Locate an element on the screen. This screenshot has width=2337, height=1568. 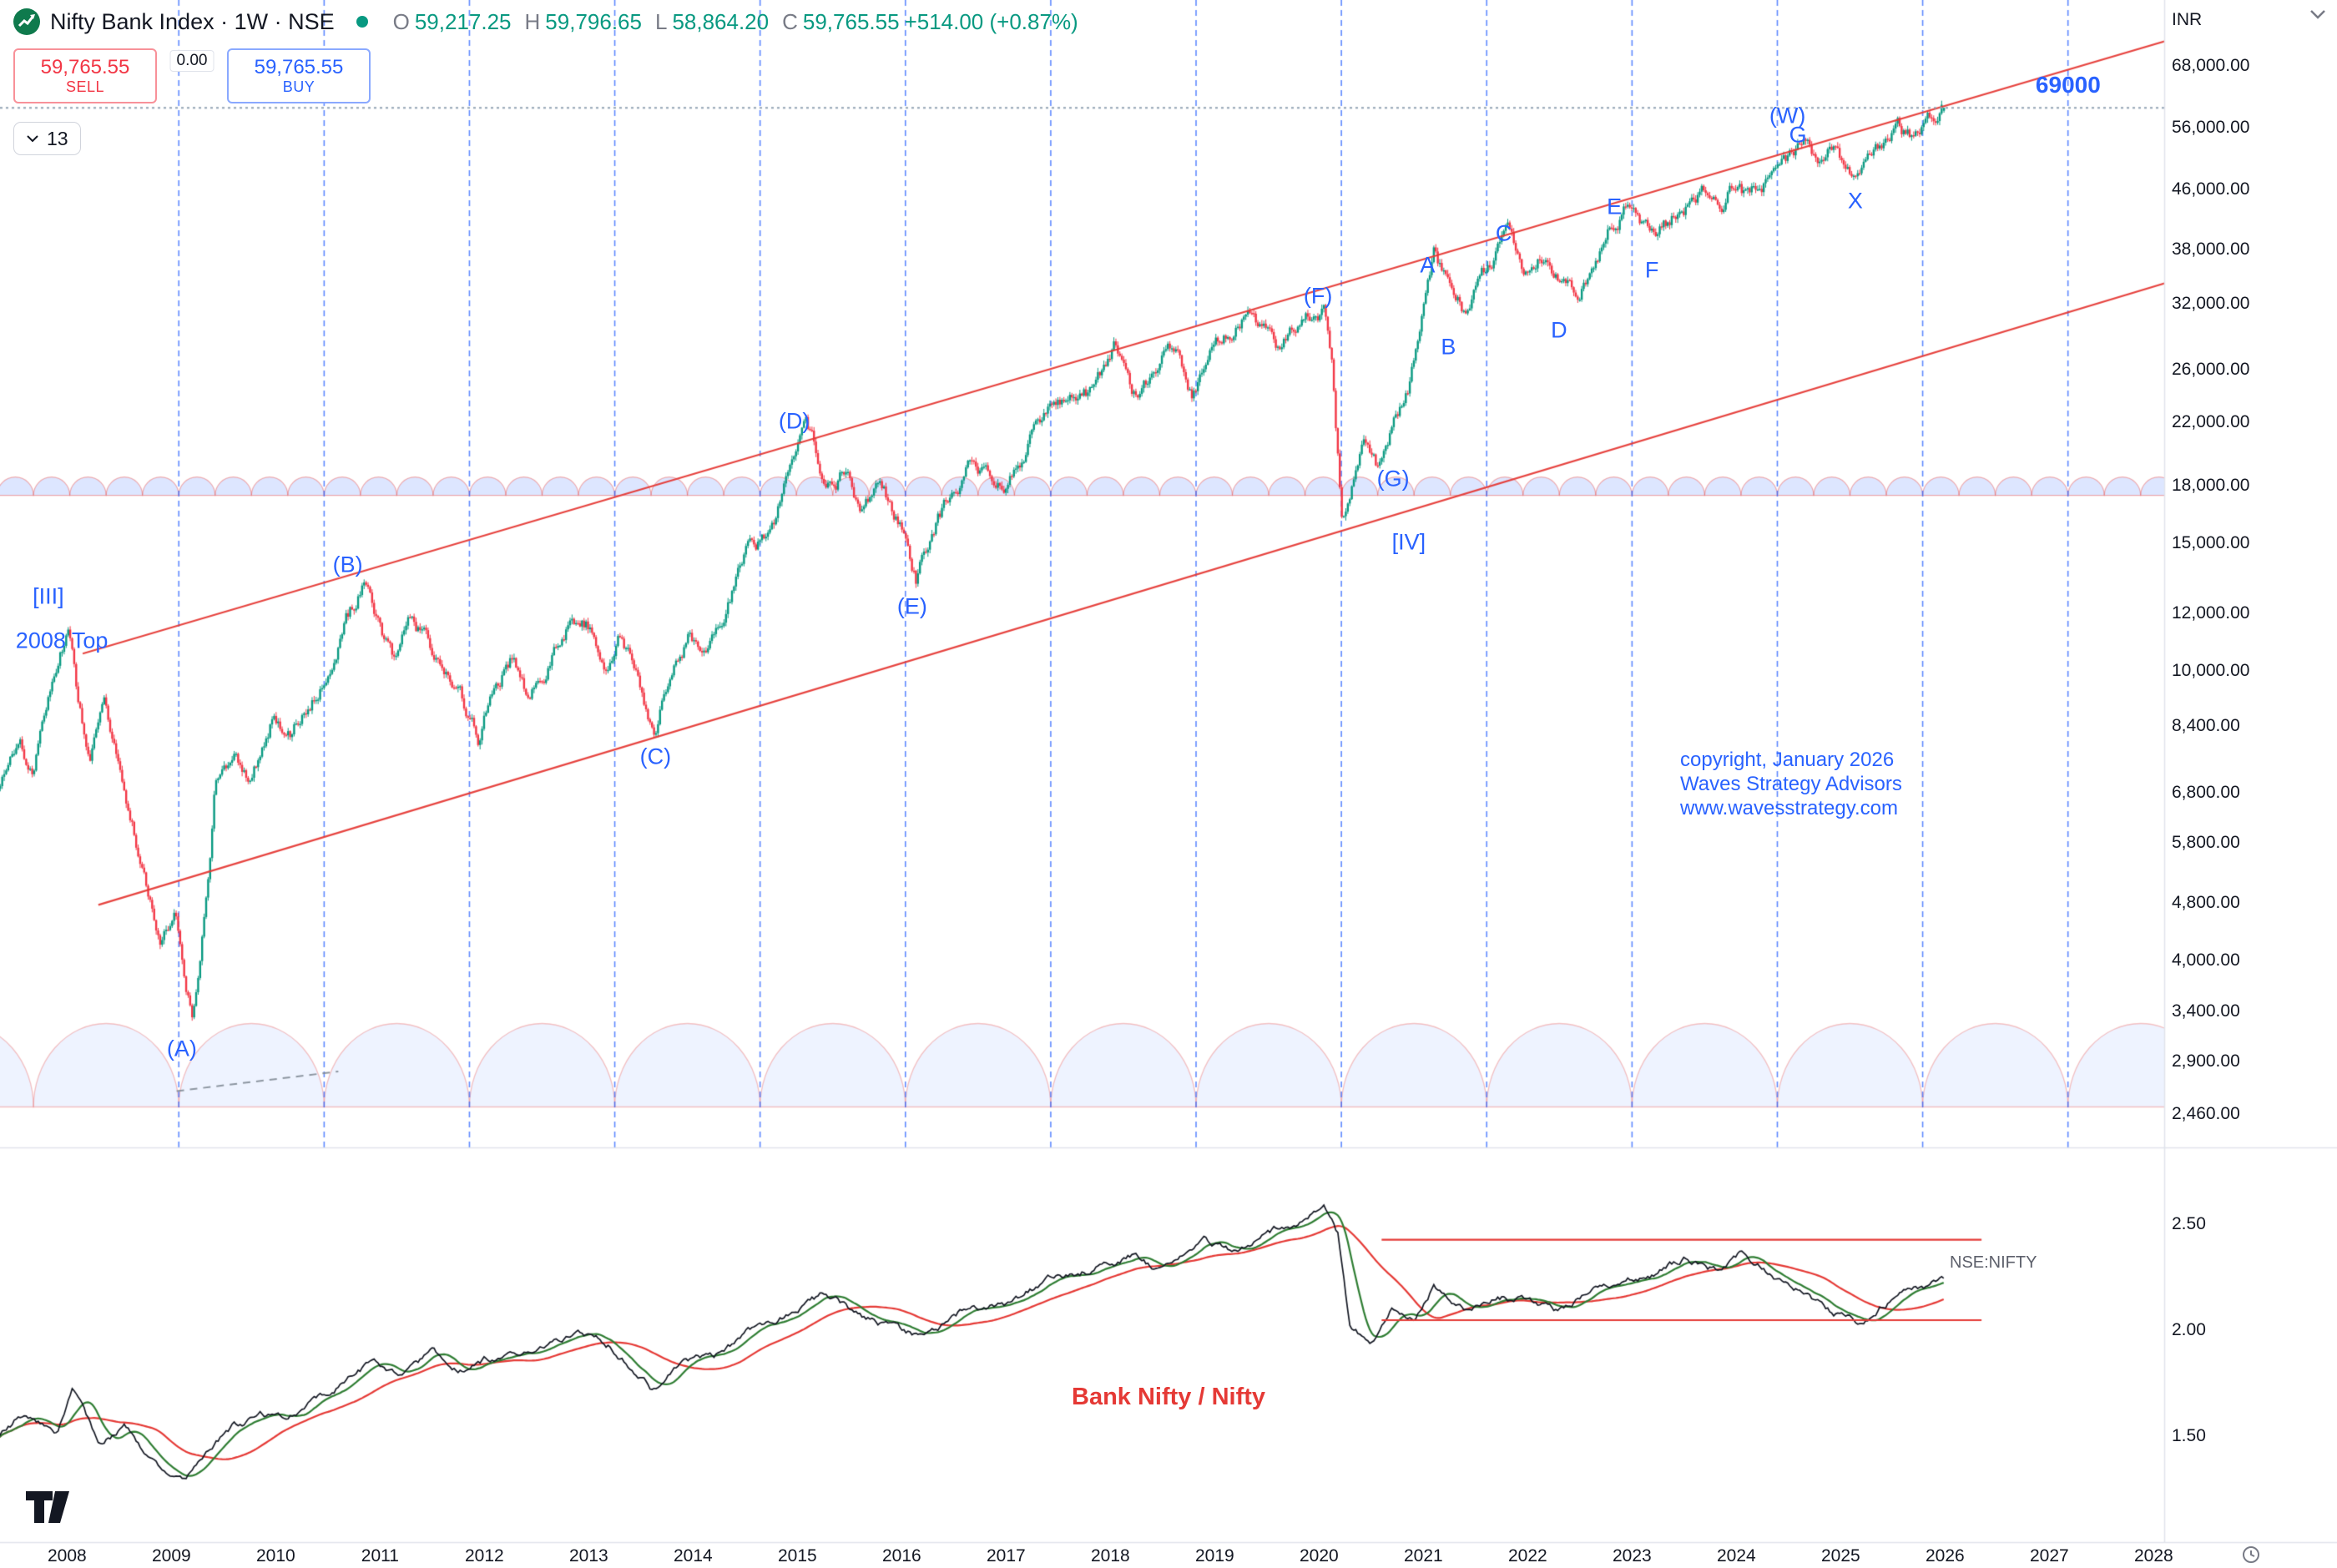
spread-area: 0.00 is located at coordinates (192, 74).